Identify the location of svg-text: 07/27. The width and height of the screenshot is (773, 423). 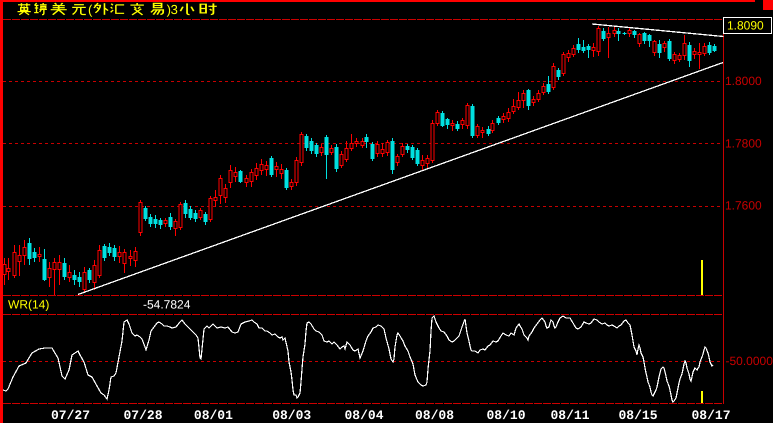
(70, 415).